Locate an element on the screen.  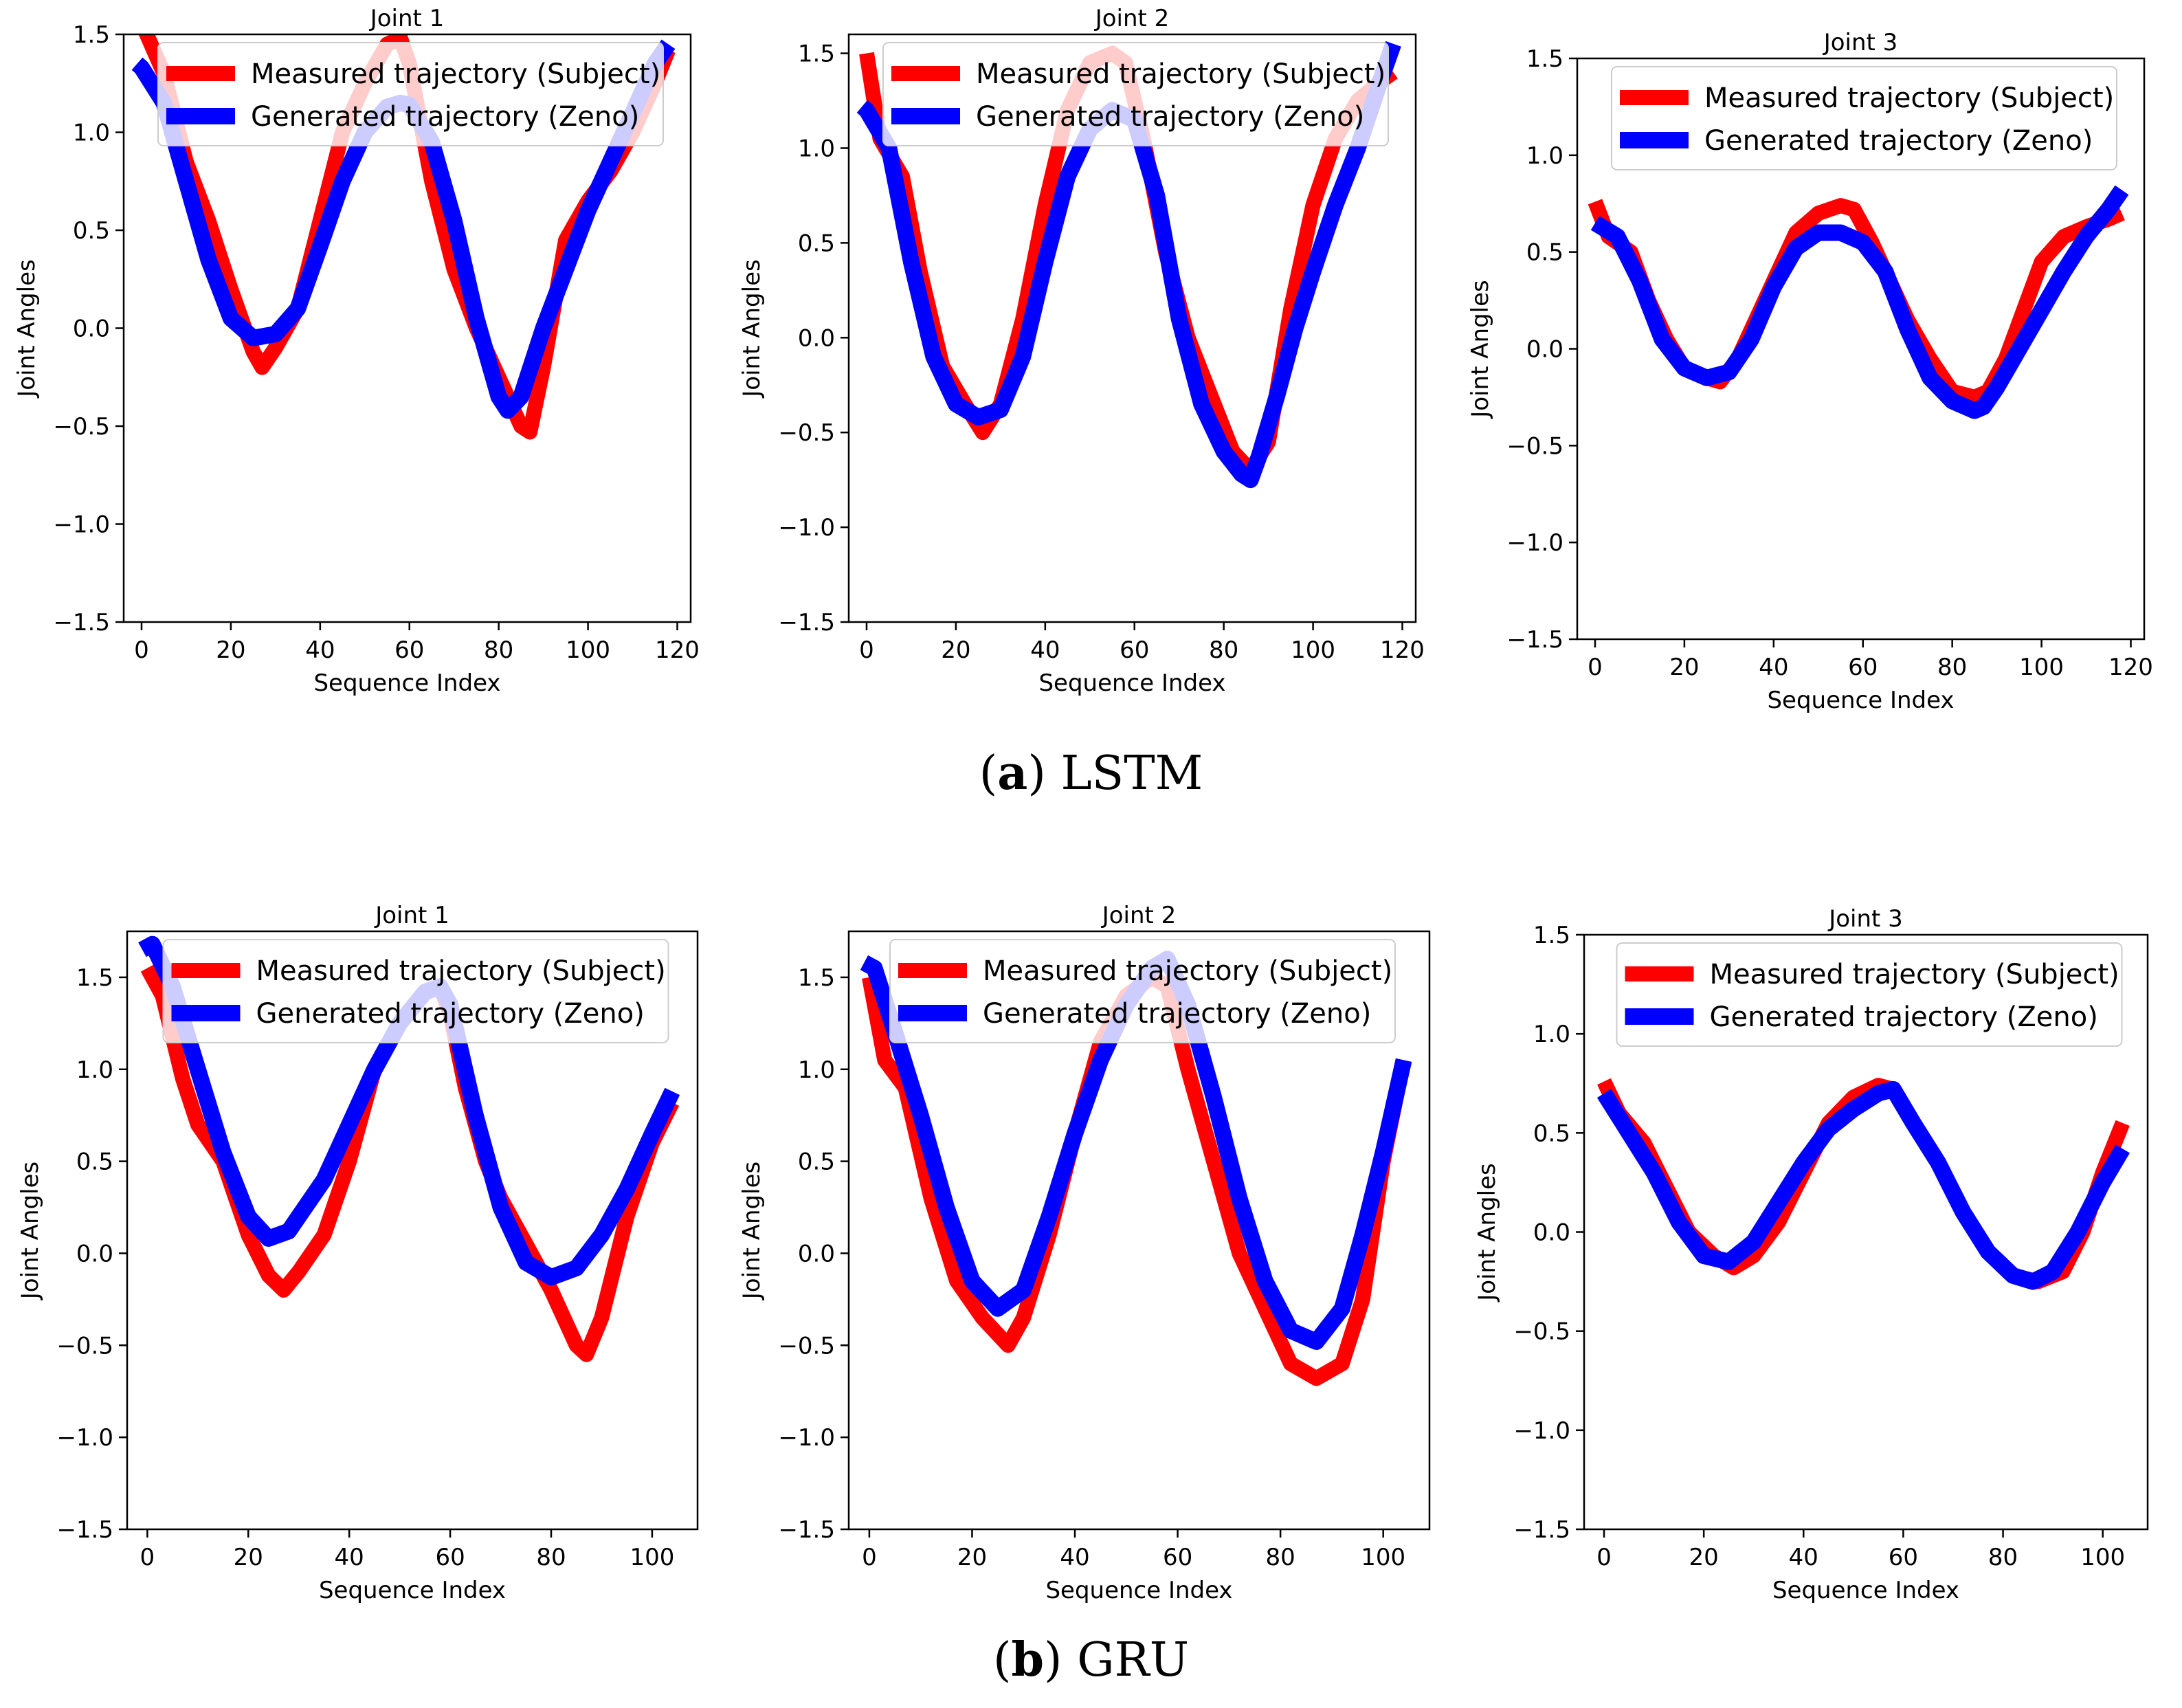
caption-a-label: a is located at coordinates (1012, 773).